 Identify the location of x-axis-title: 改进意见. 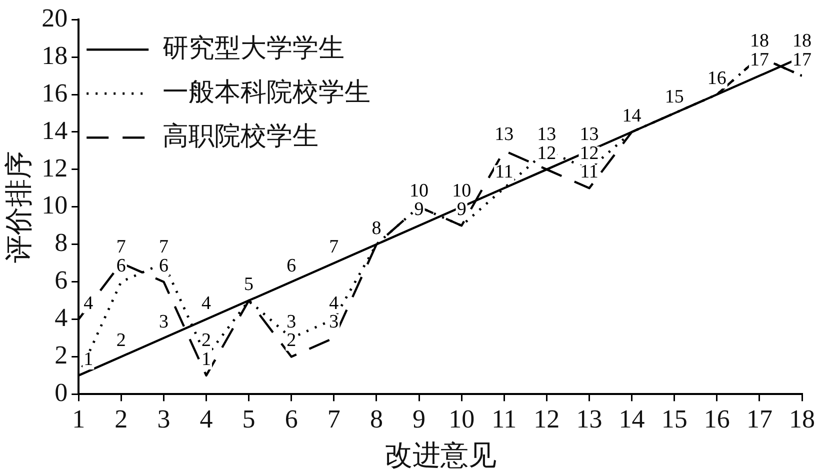
(440, 456).